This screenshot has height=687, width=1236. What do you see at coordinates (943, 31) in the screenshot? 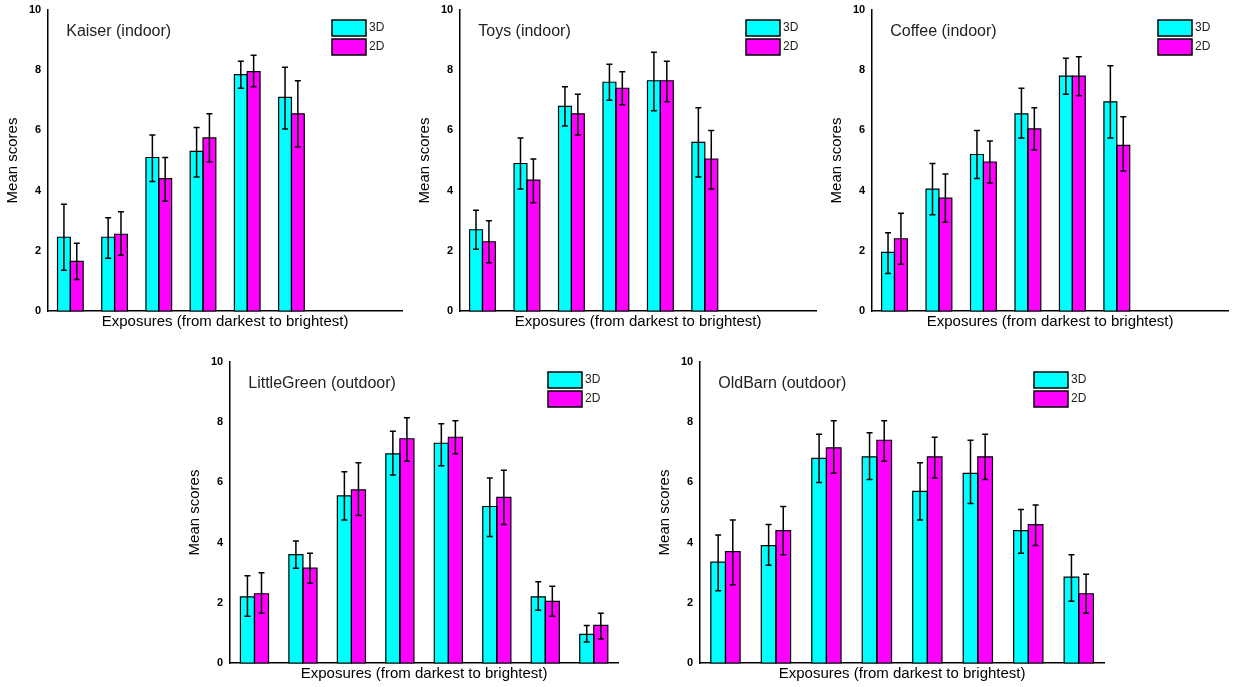
I see `text: Coffee (indoor)` at bounding box center [943, 31].